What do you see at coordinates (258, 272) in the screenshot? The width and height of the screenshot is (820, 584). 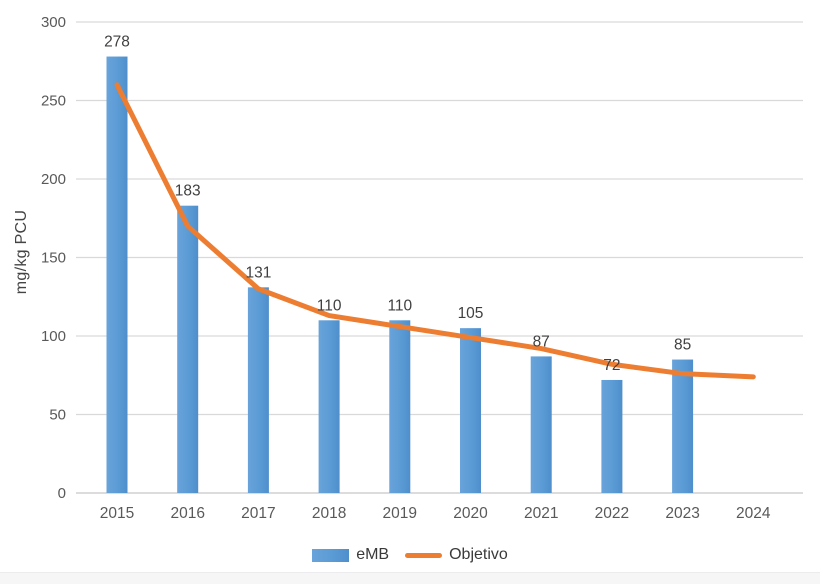 I see `bar-label-2017: 131` at bounding box center [258, 272].